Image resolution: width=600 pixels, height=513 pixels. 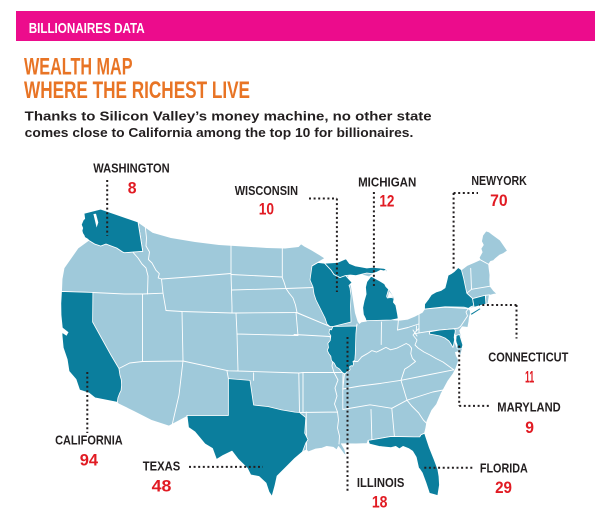 What do you see at coordinates (529, 427) in the screenshot?
I see `svg-text: 9` at bounding box center [529, 427].